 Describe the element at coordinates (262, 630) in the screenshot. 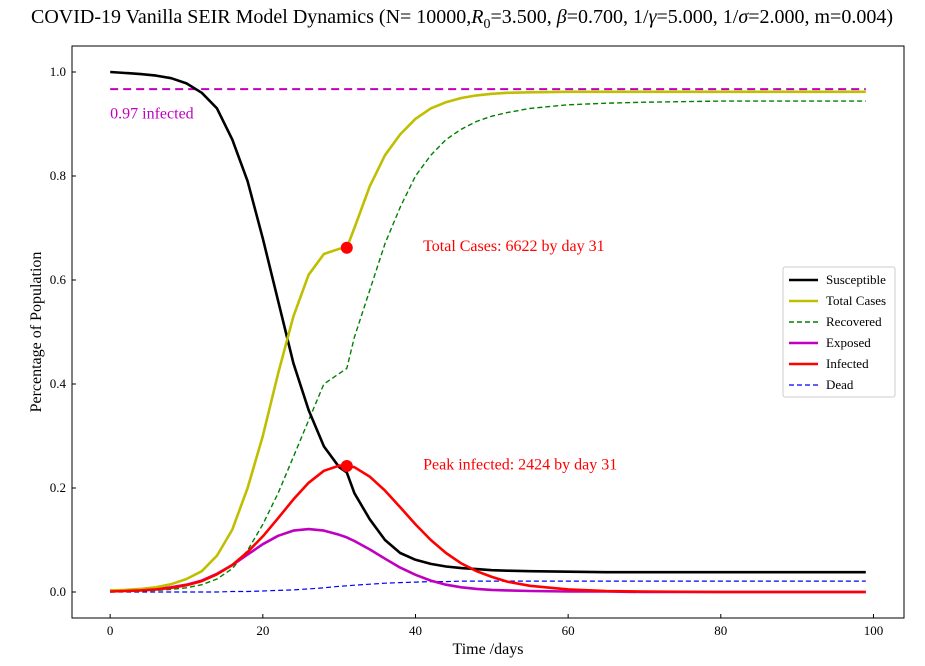

I see `x-tick-label: 20` at that location.